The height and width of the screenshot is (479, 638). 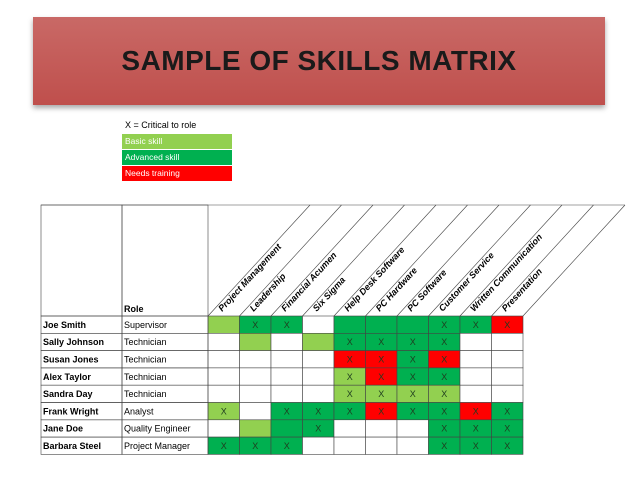 I want to click on employee-role: Supervisor, so click(x=145, y=325).